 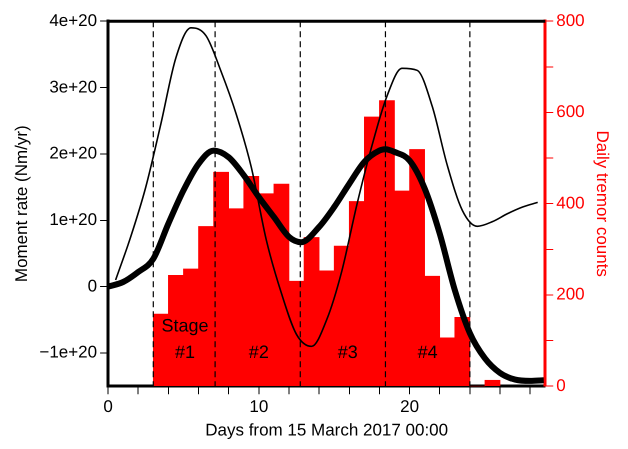 What do you see at coordinates (428, 352) in the screenshot?
I see `annotation: #4` at bounding box center [428, 352].